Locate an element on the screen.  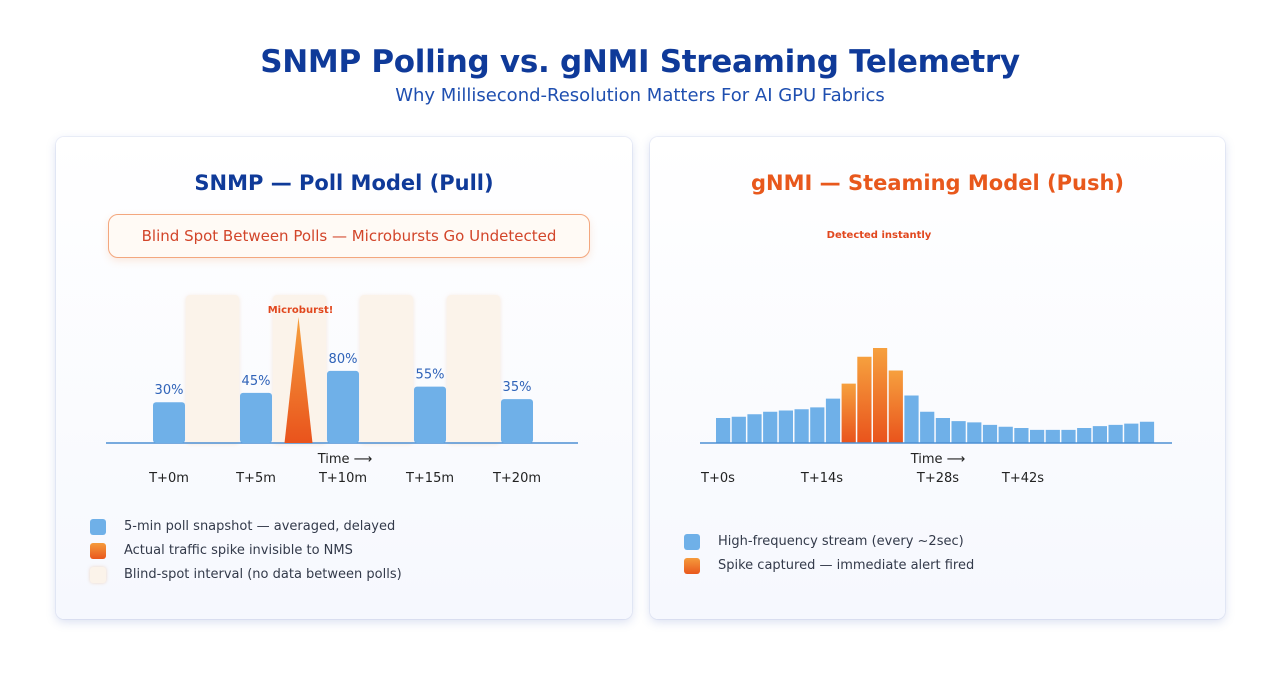
detected-annotation: Detected instantly is located at coordinates (879, 235).